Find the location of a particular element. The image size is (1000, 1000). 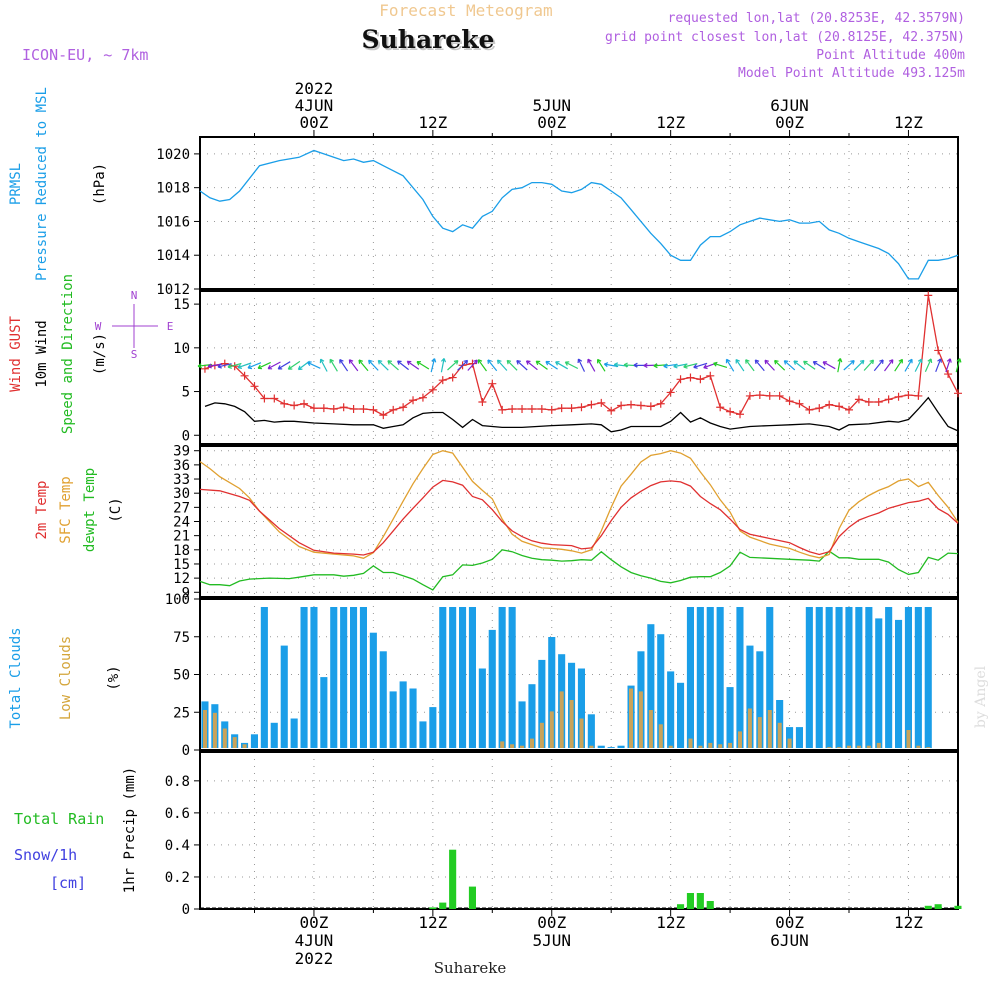

pressure-frame is located at coordinates (579, 213).